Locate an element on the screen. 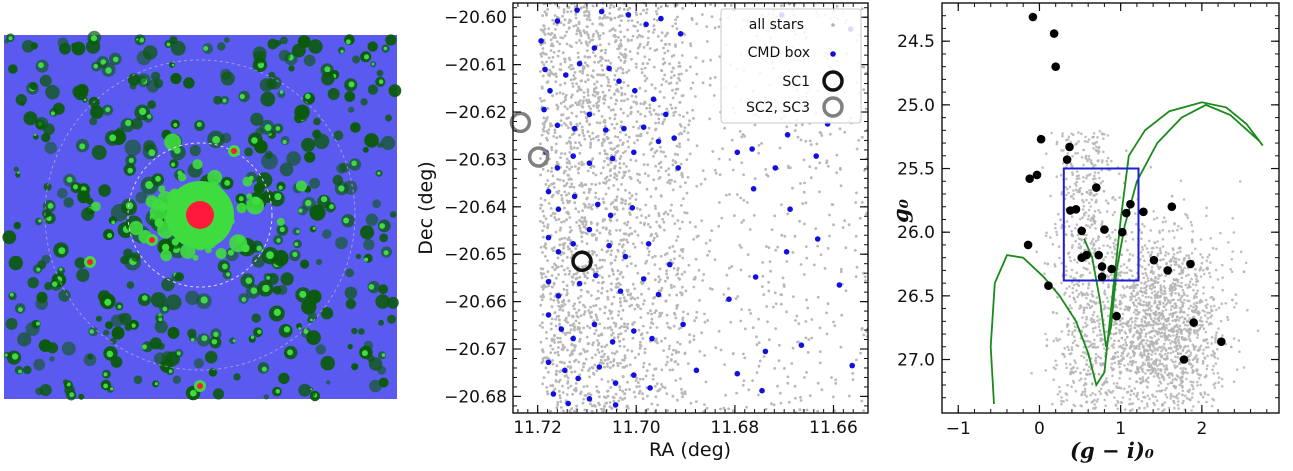  image-core-center is located at coordinates (200, 215).